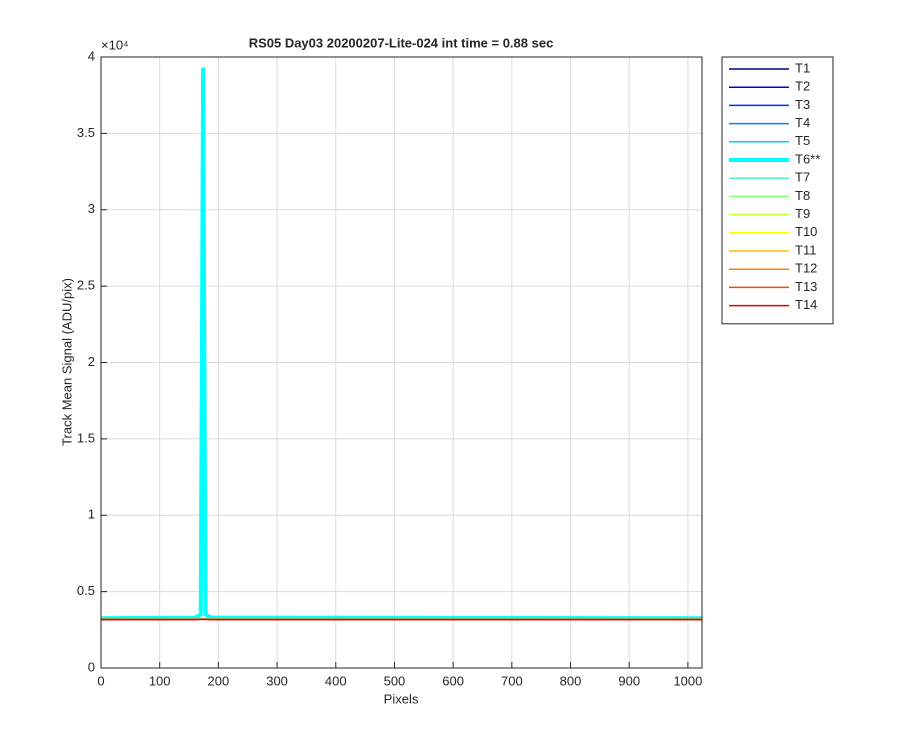  I want to click on legend-label: T8, so click(802, 195).